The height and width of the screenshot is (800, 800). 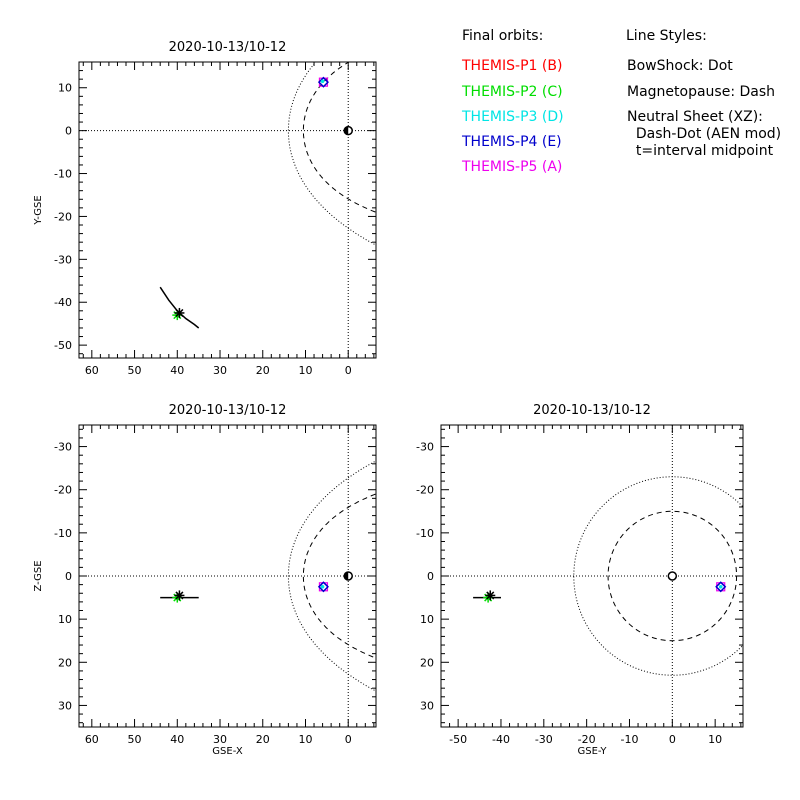 What do you see at coordinates (672, 576) in the screenshot?
I see `earth-marker` at bounding box center [672, 576].